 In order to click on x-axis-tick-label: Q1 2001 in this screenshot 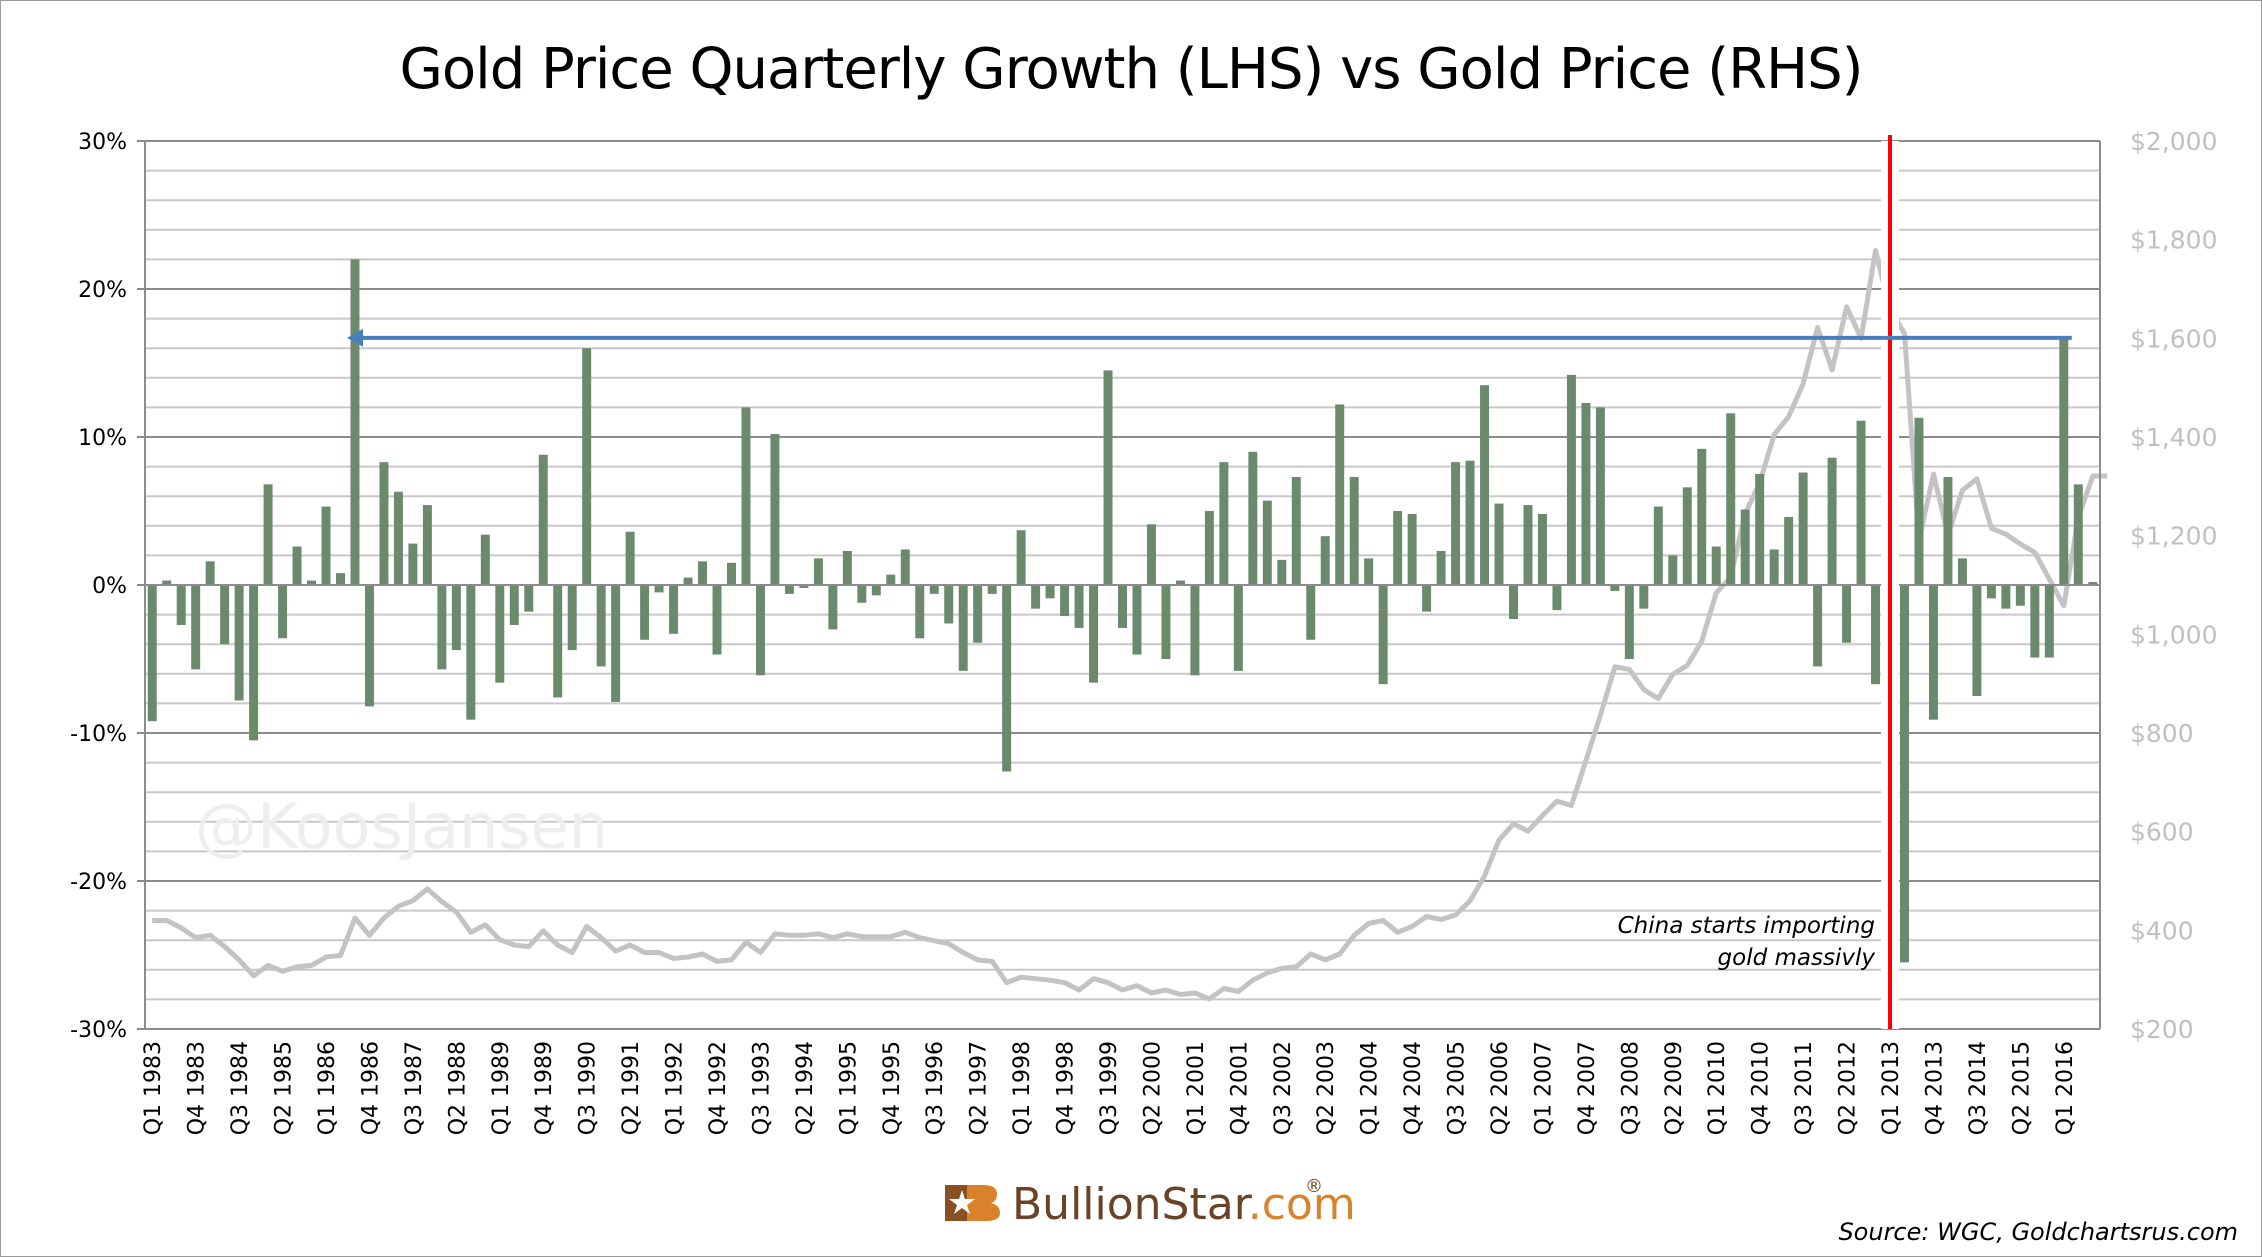, I will do `click(1196, 1088)`.